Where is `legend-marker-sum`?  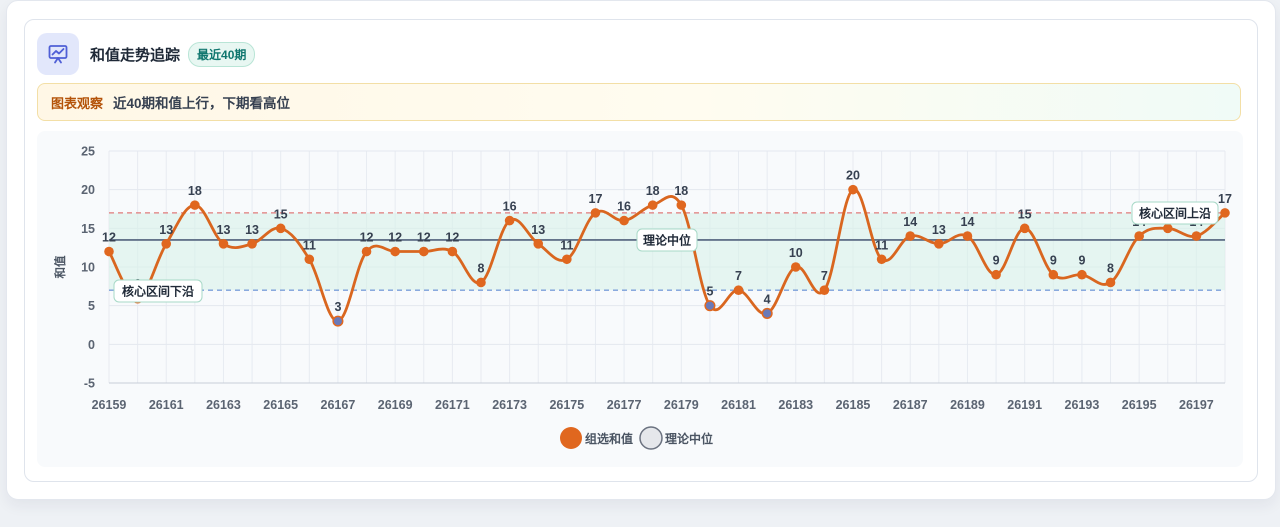
legend-marker-sum is located at coordinates (571, 438).